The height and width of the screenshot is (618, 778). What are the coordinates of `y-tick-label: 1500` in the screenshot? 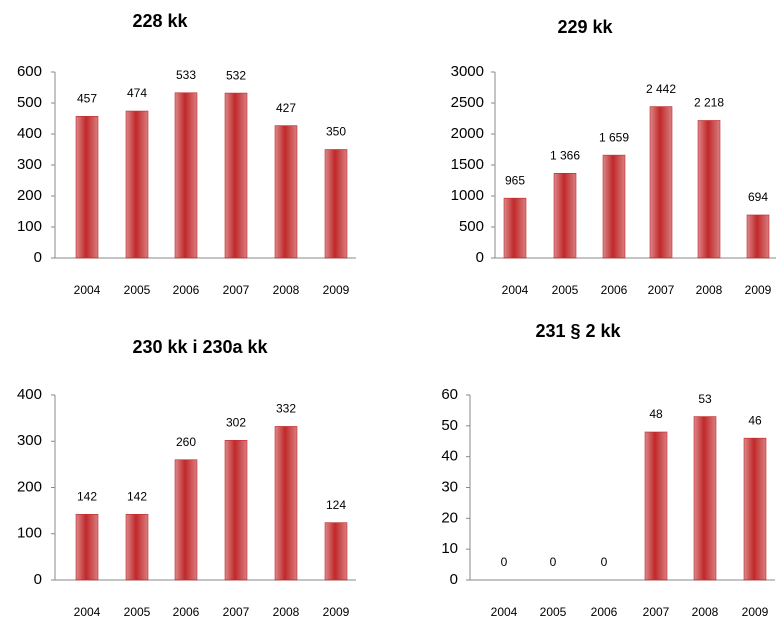 It's located at (467, 164).